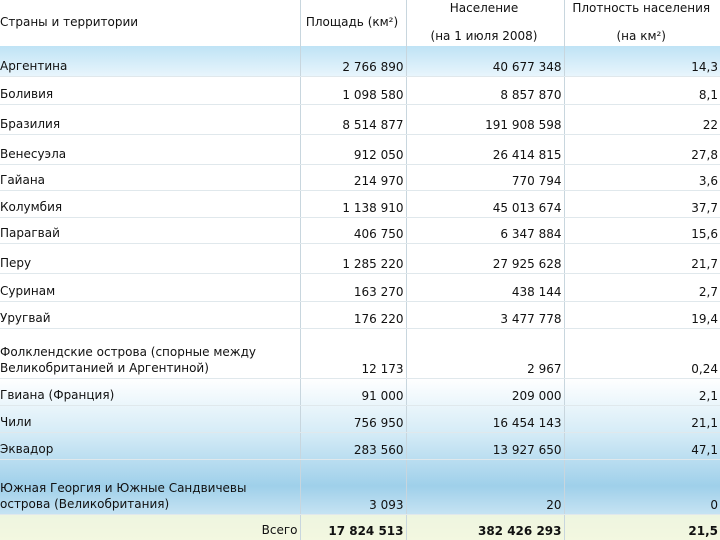 The width and height of the screenshot is (720, 540). I want to click on table-row: Колумбия 1 138 910 45 013 674 37,7, so click(360, 204).